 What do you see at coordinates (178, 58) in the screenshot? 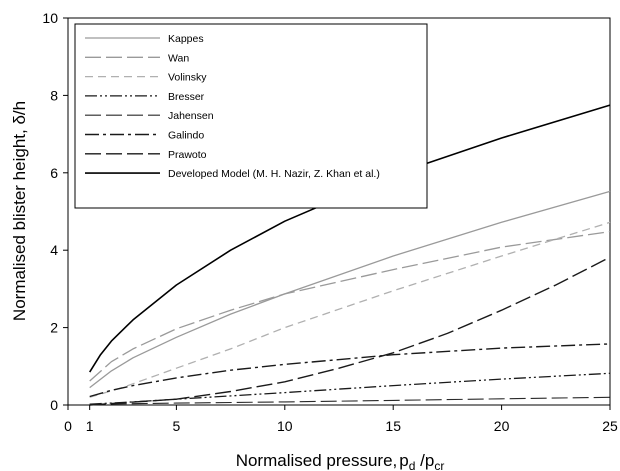
I see `legend-label: Wan` at bounding box center [178, 58].